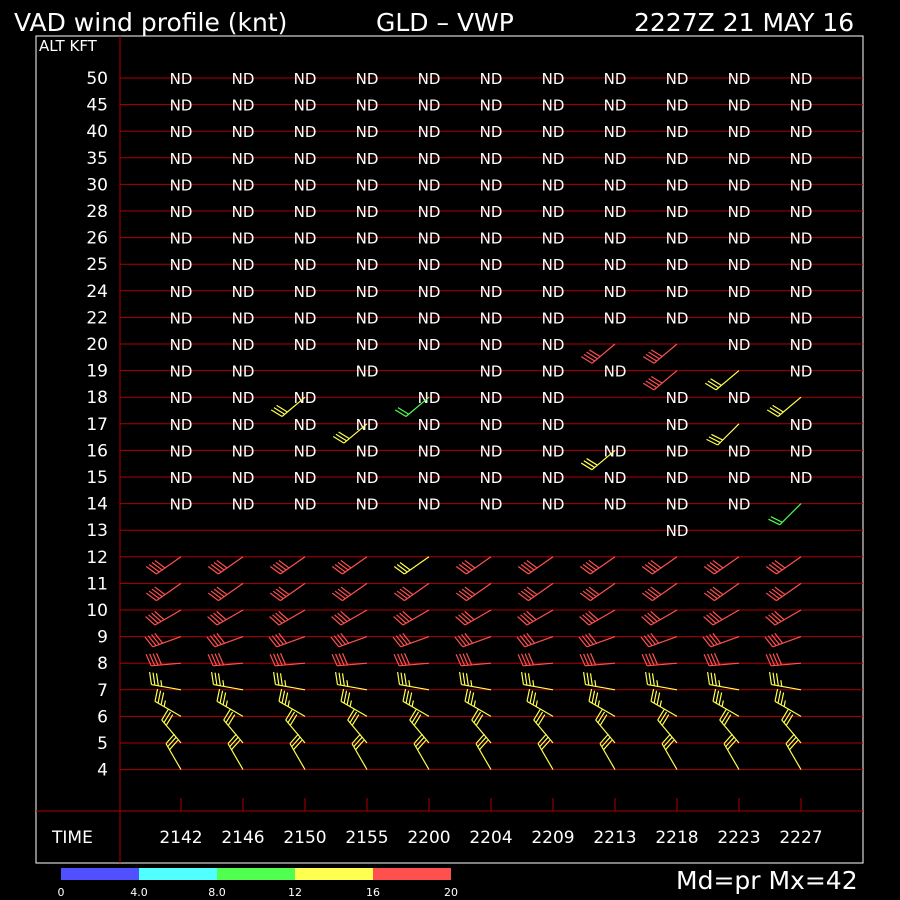 The image size is (900, 900). What do you see at coordinates (217, 892) in the screenshot?
I see `legend-tick-label: 8.0` at bounding box center [217, 892].